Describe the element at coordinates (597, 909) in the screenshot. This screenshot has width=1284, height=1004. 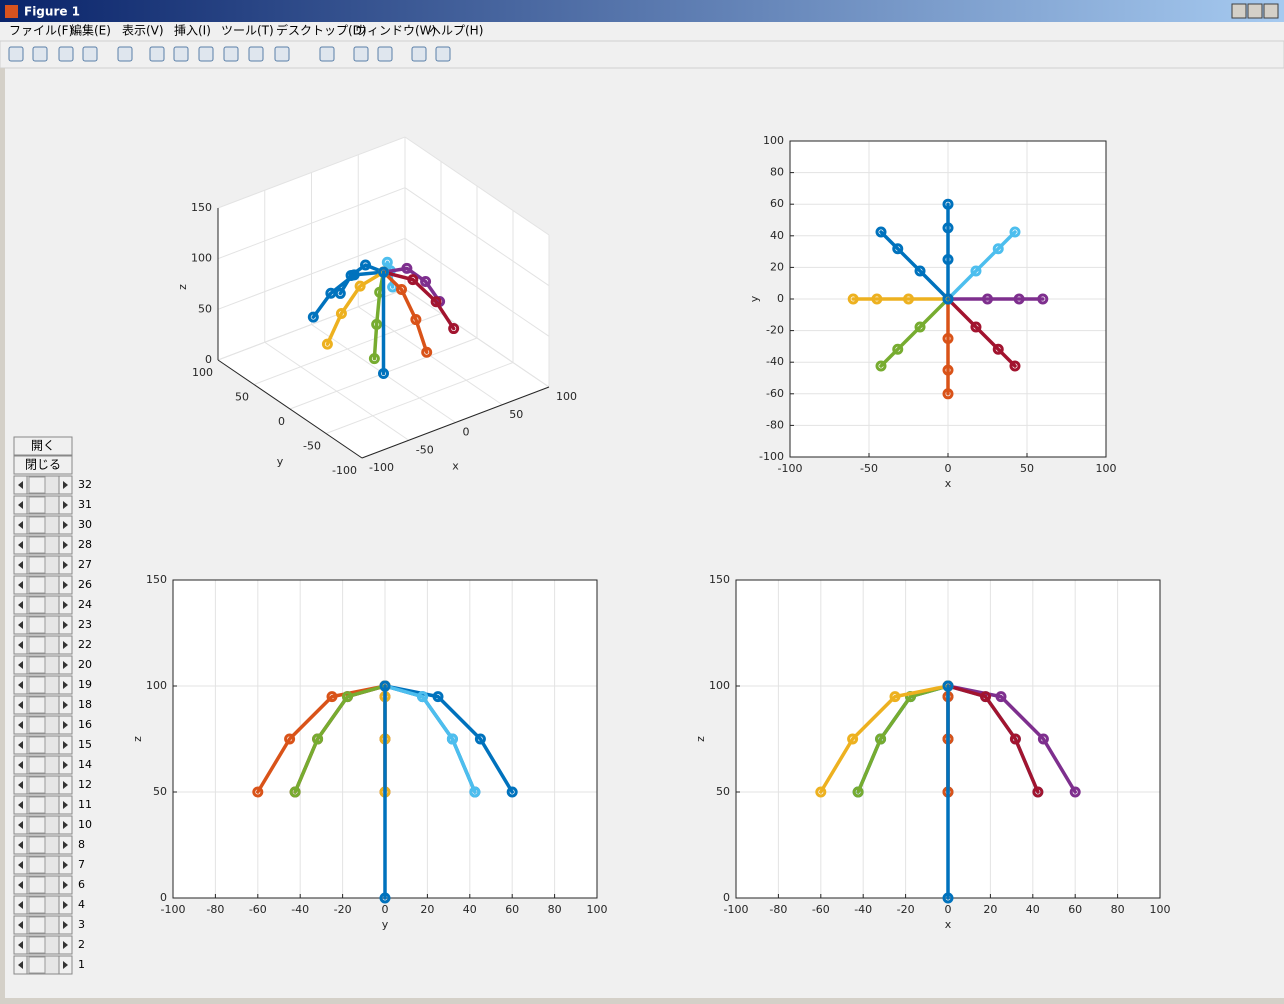
I see `x-tick-label: 100` at that location.